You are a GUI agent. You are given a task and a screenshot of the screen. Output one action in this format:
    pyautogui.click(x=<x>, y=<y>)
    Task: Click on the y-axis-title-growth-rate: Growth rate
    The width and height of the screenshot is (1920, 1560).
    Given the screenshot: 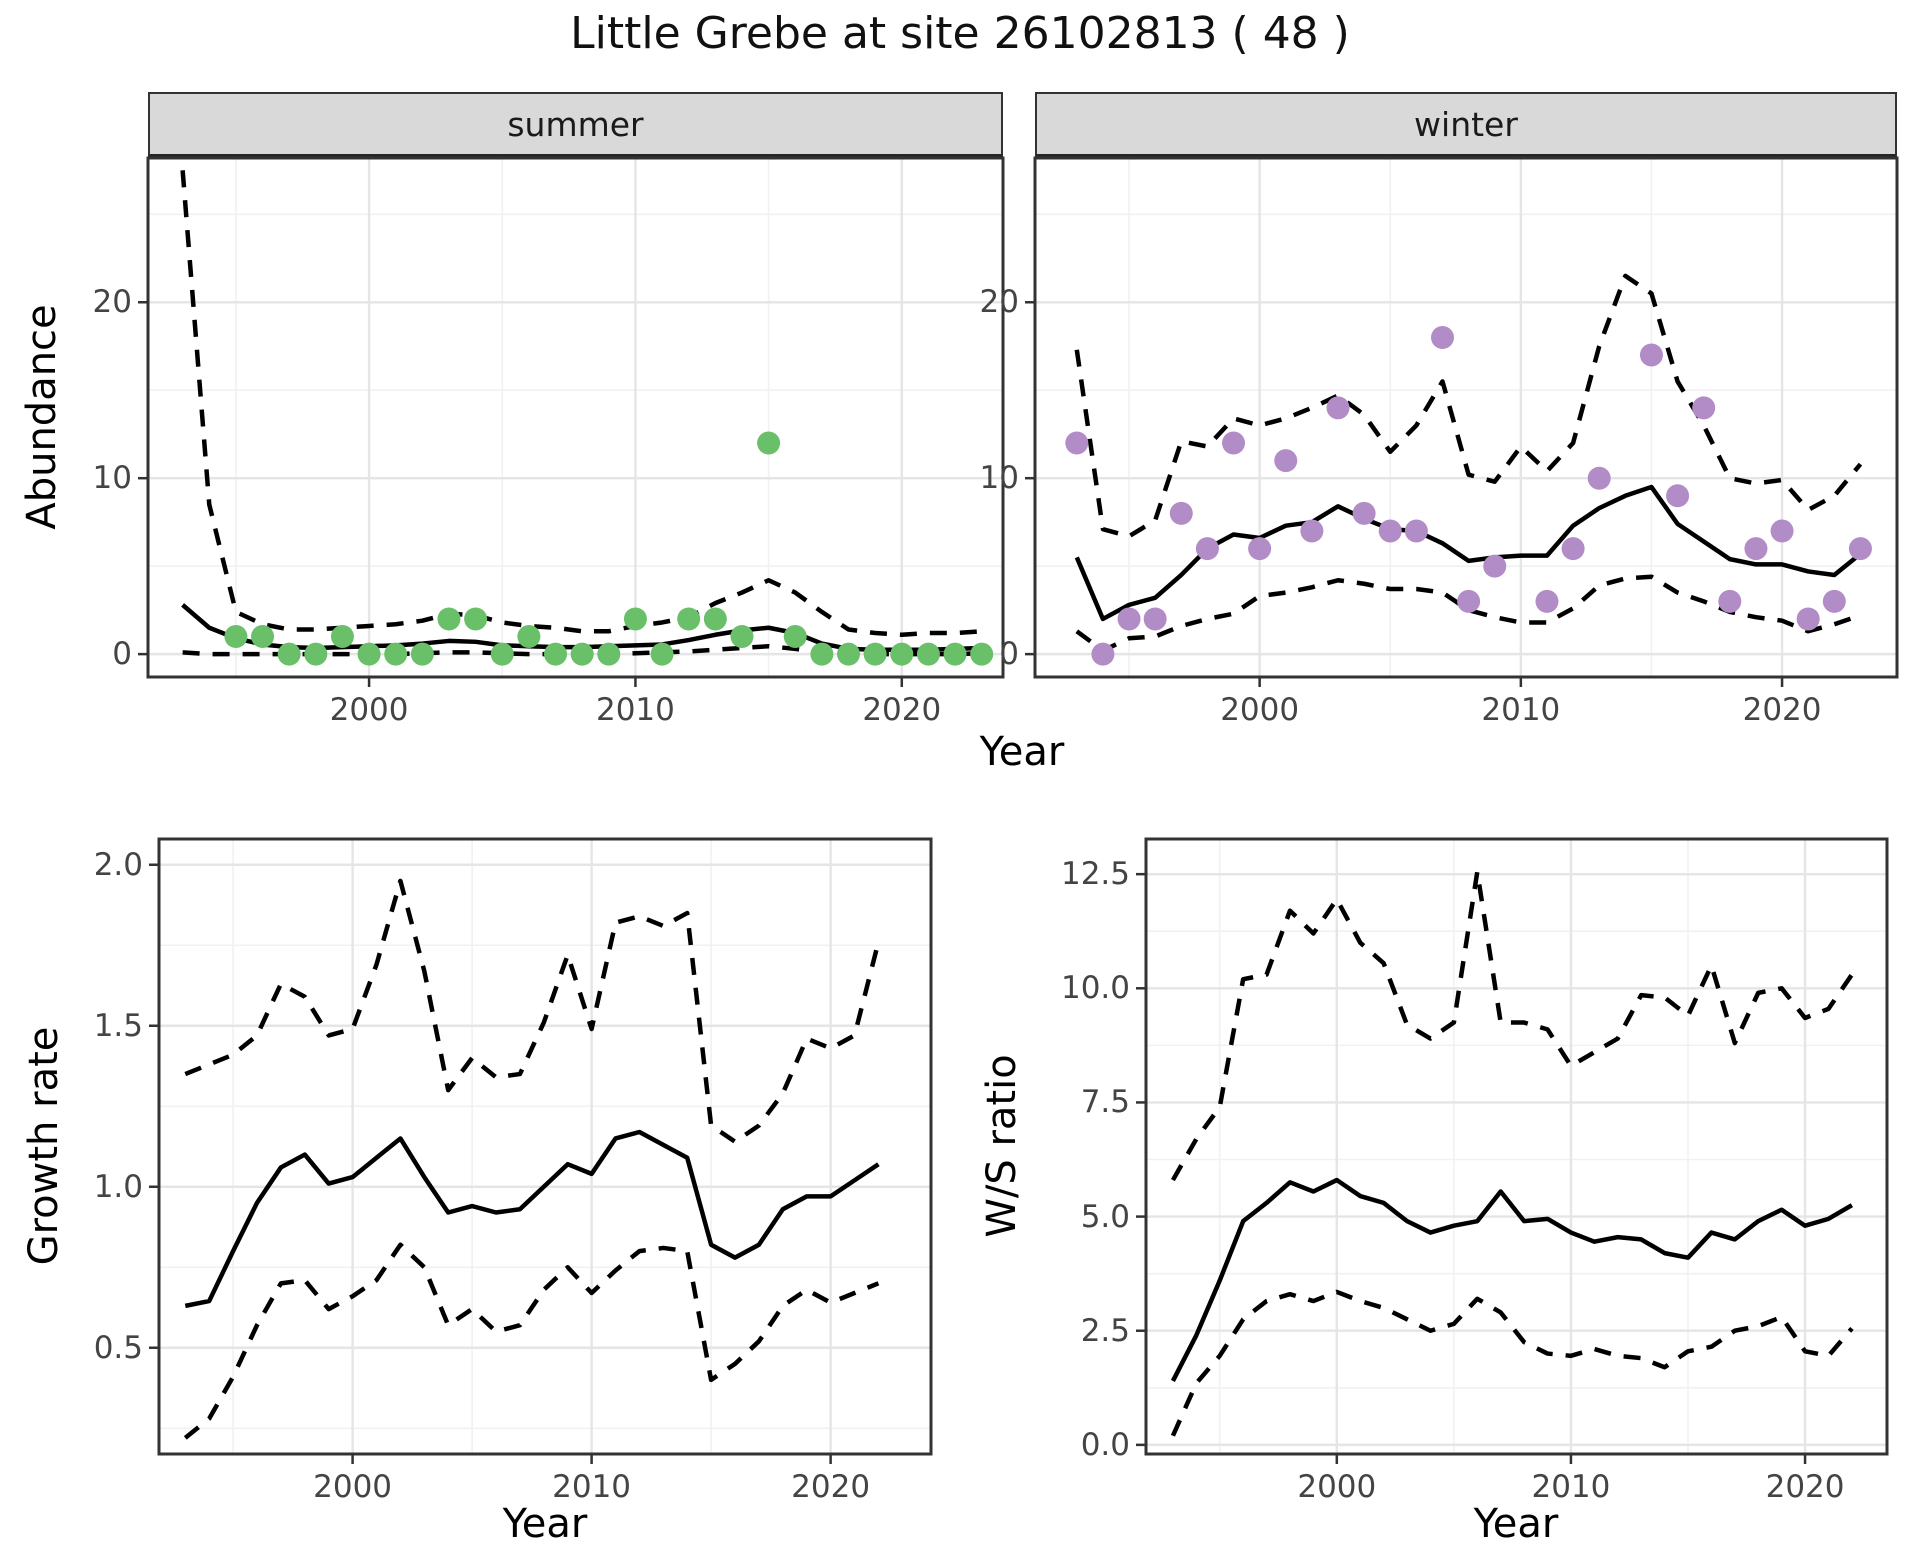 What is the action you would take?
    pyautogui.click(x=44, y=1146)
    